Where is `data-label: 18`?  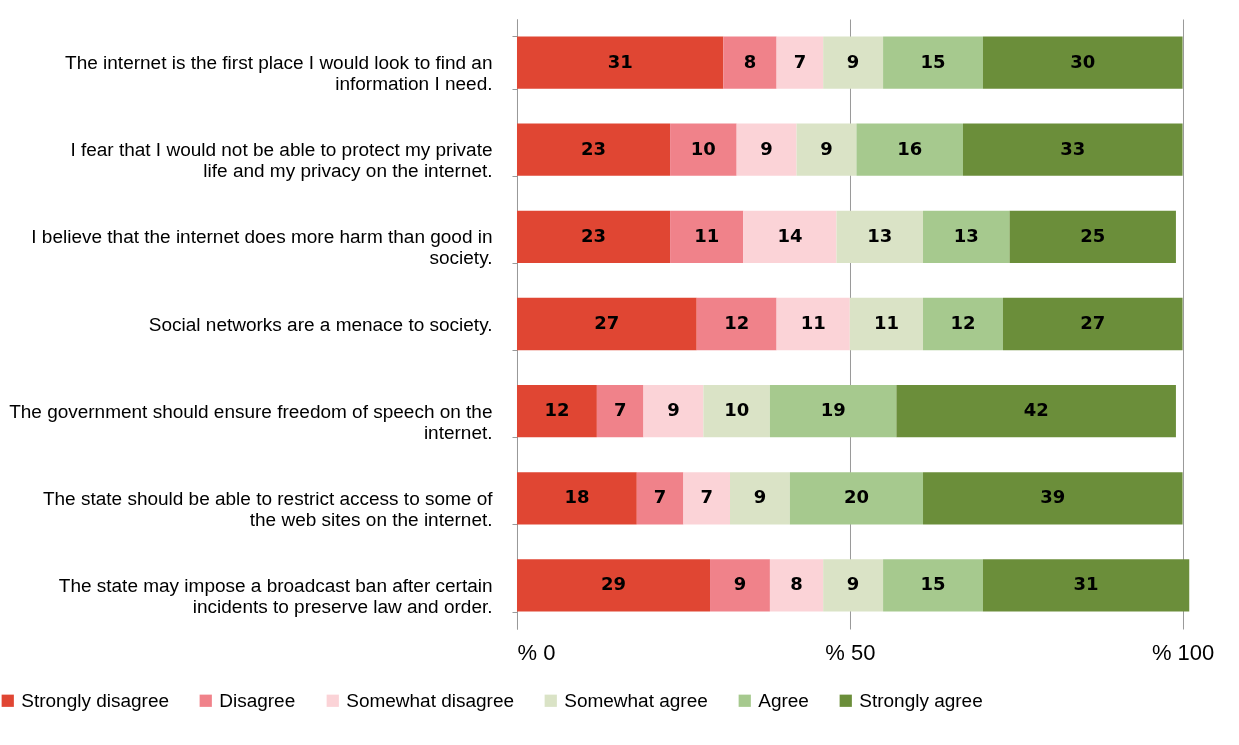 data-label: 18 is located at coordinates (577, 497).